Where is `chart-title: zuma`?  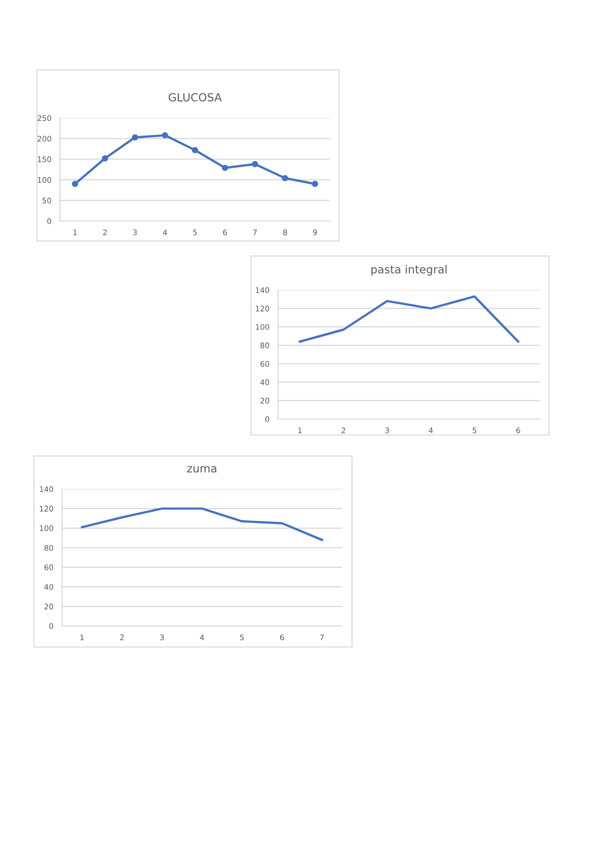
chart-title: zuma is located at coordinates (201, 469).